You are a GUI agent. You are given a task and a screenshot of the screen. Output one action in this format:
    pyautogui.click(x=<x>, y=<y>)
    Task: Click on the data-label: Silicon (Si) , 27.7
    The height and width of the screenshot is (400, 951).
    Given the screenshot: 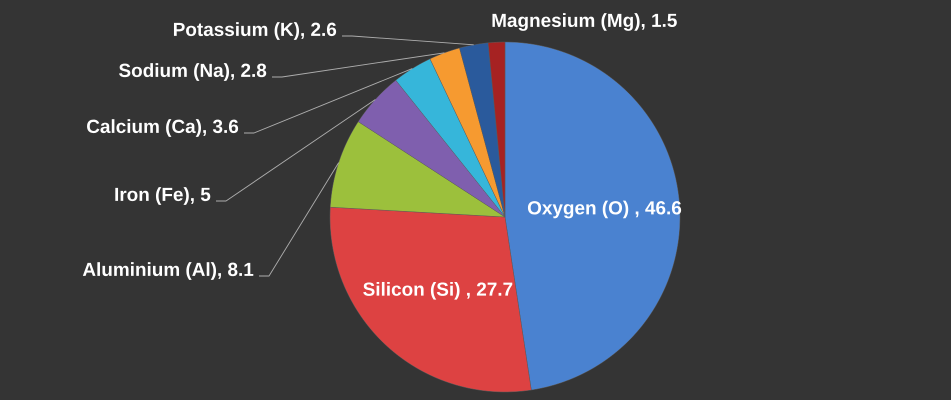 What is the action you would take?
    pyautogui.click(x=437, y=291)
    